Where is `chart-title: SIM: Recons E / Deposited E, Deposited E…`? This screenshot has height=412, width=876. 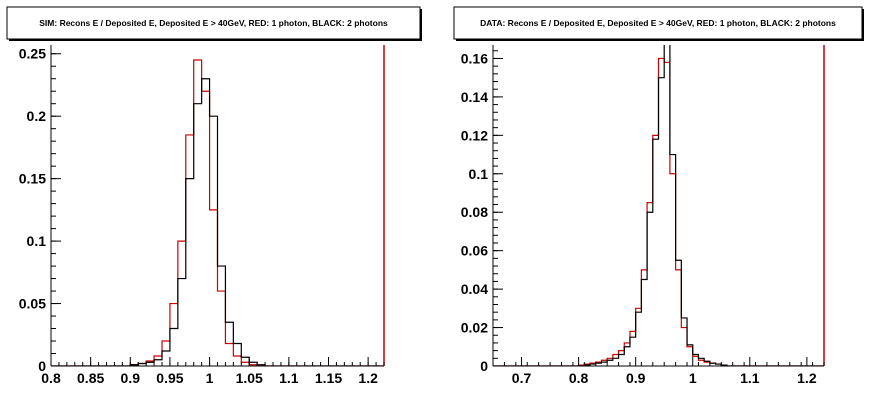
chart-title: SIM: Recons E / Deposited E, Deposited E… is located at coordinates (213, 23).